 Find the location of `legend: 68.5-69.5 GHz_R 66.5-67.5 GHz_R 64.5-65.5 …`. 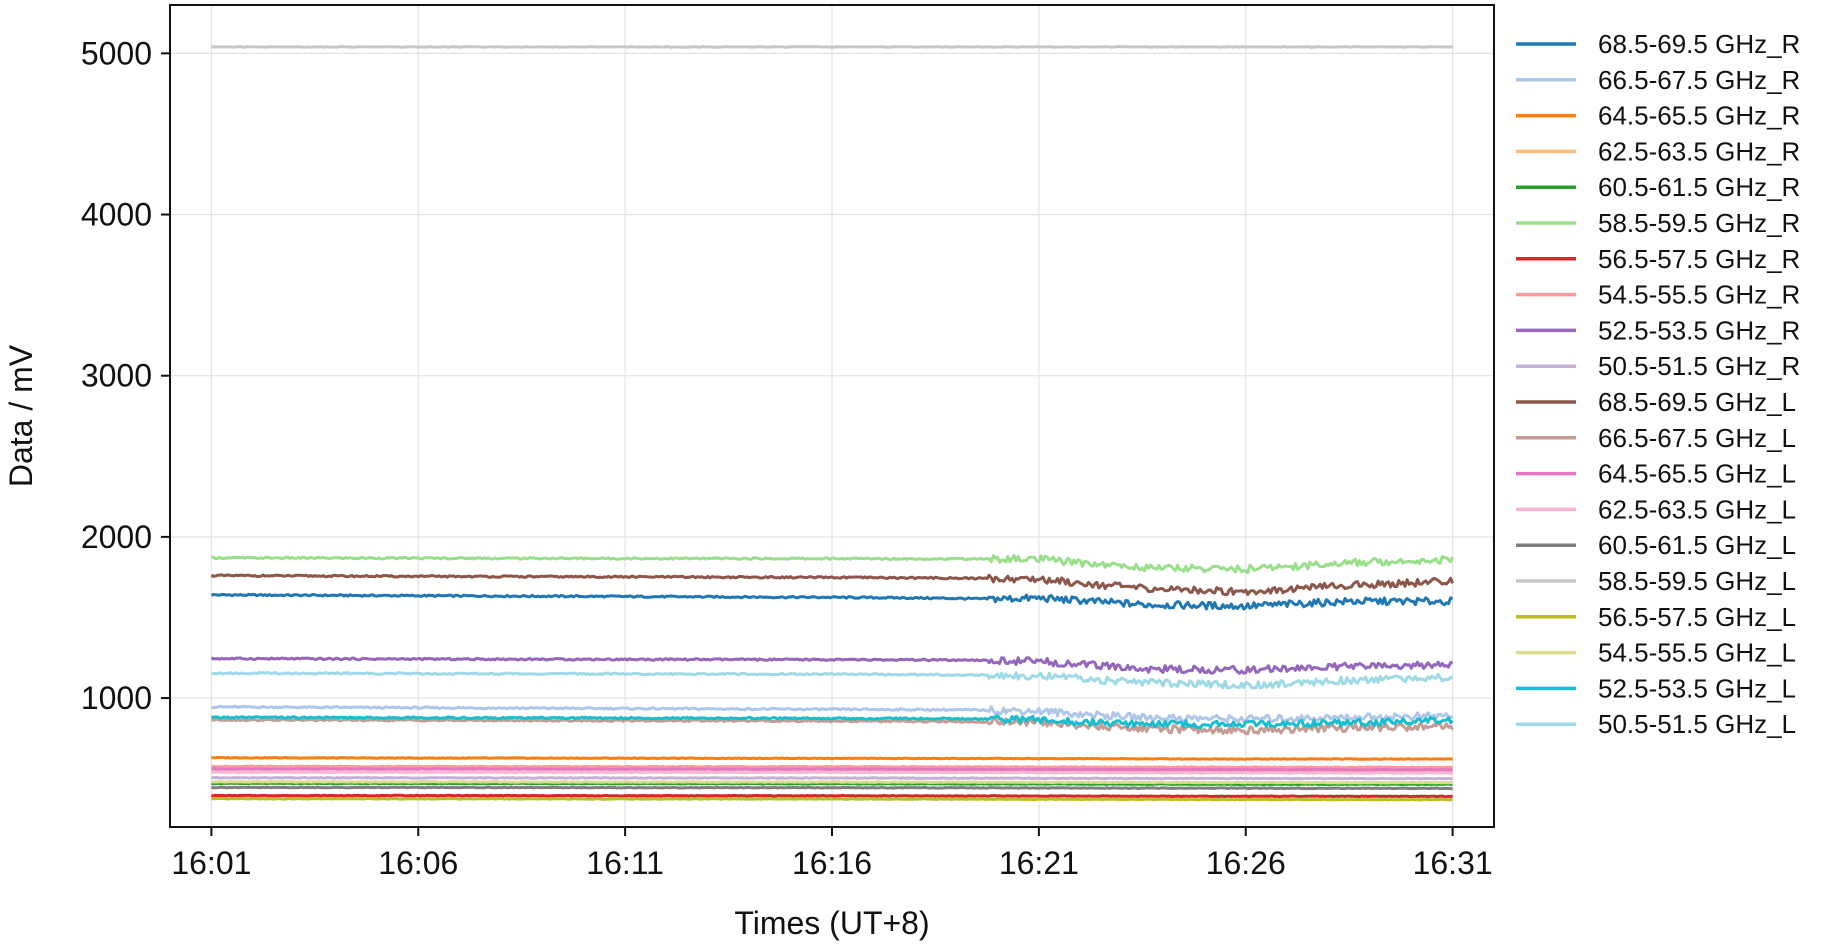

legend: 68.5-69.5 GHz_R 66.5-67.5 GHz_R 64.5-65.5 … is located at coordinates (1658, 384).